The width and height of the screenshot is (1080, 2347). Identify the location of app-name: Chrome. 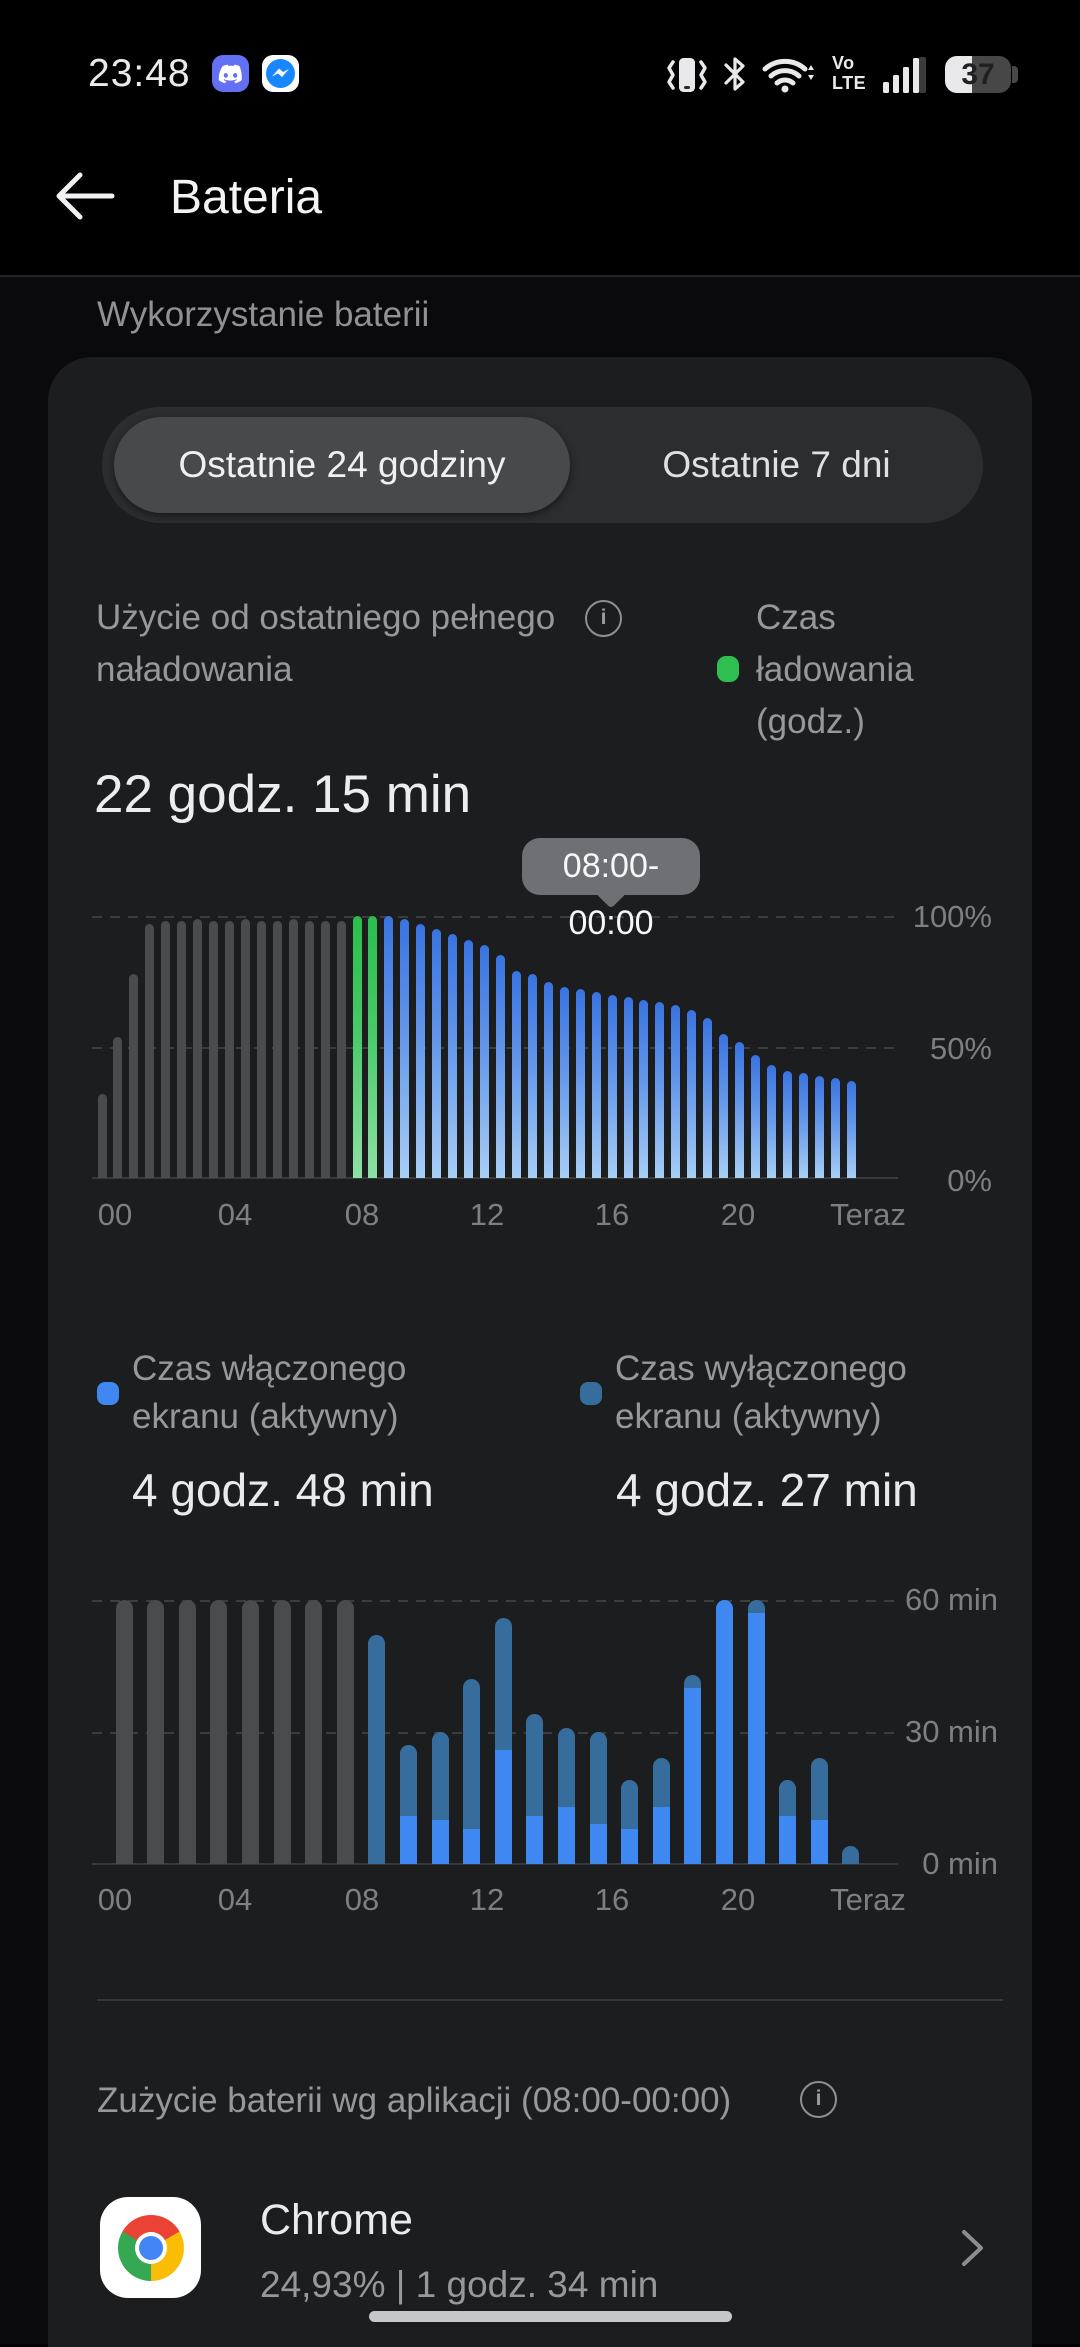
(336, 2220).